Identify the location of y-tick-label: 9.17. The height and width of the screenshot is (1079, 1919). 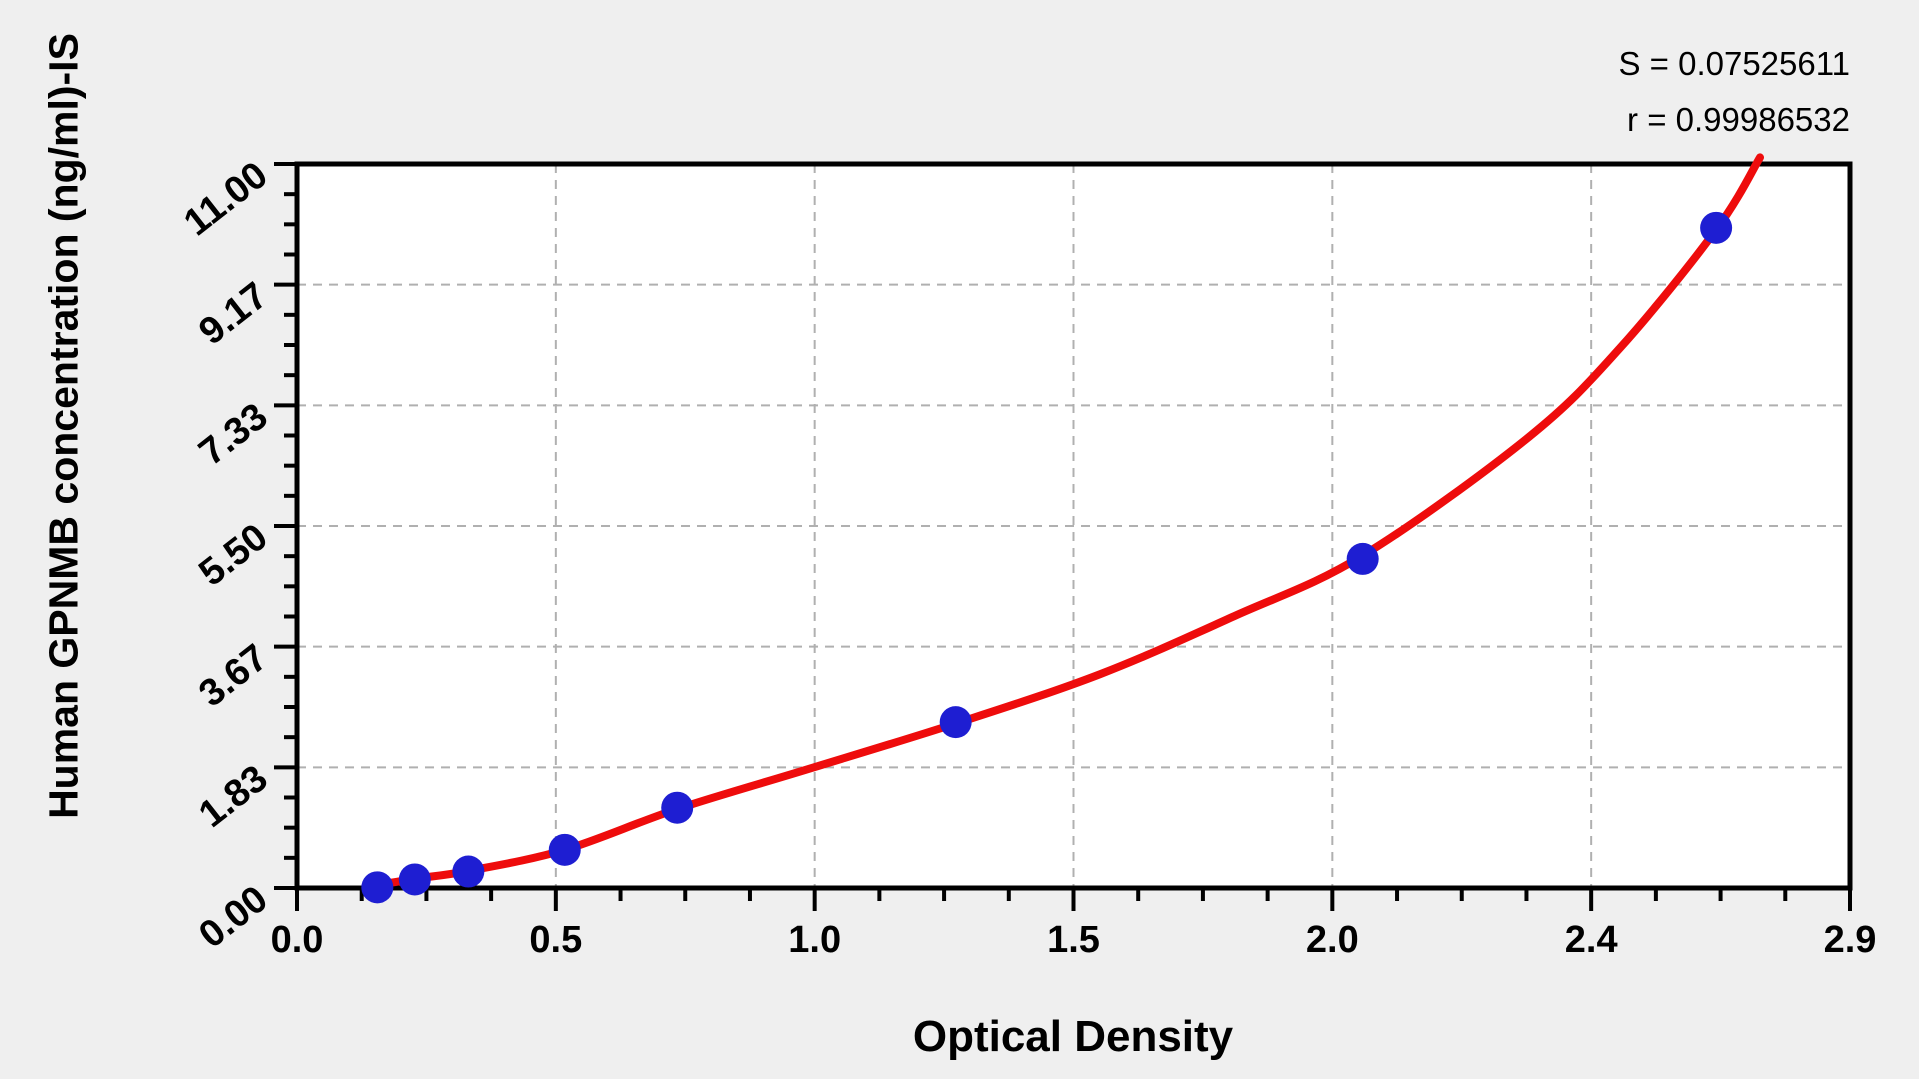
(233, 314).